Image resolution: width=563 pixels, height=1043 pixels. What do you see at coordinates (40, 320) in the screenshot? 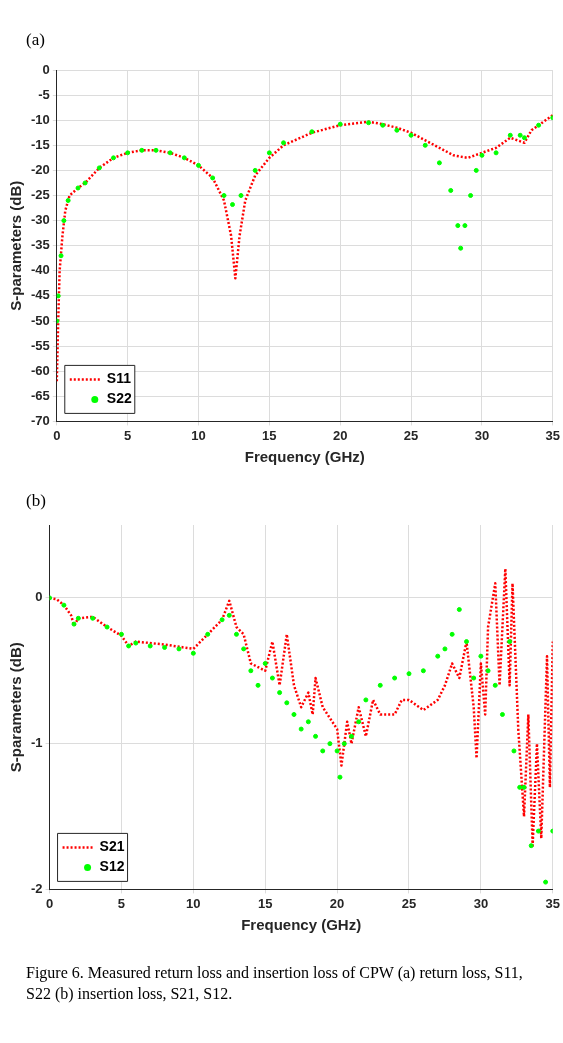
I see `y-tick-label: -50` at bounding box center [40, 320].